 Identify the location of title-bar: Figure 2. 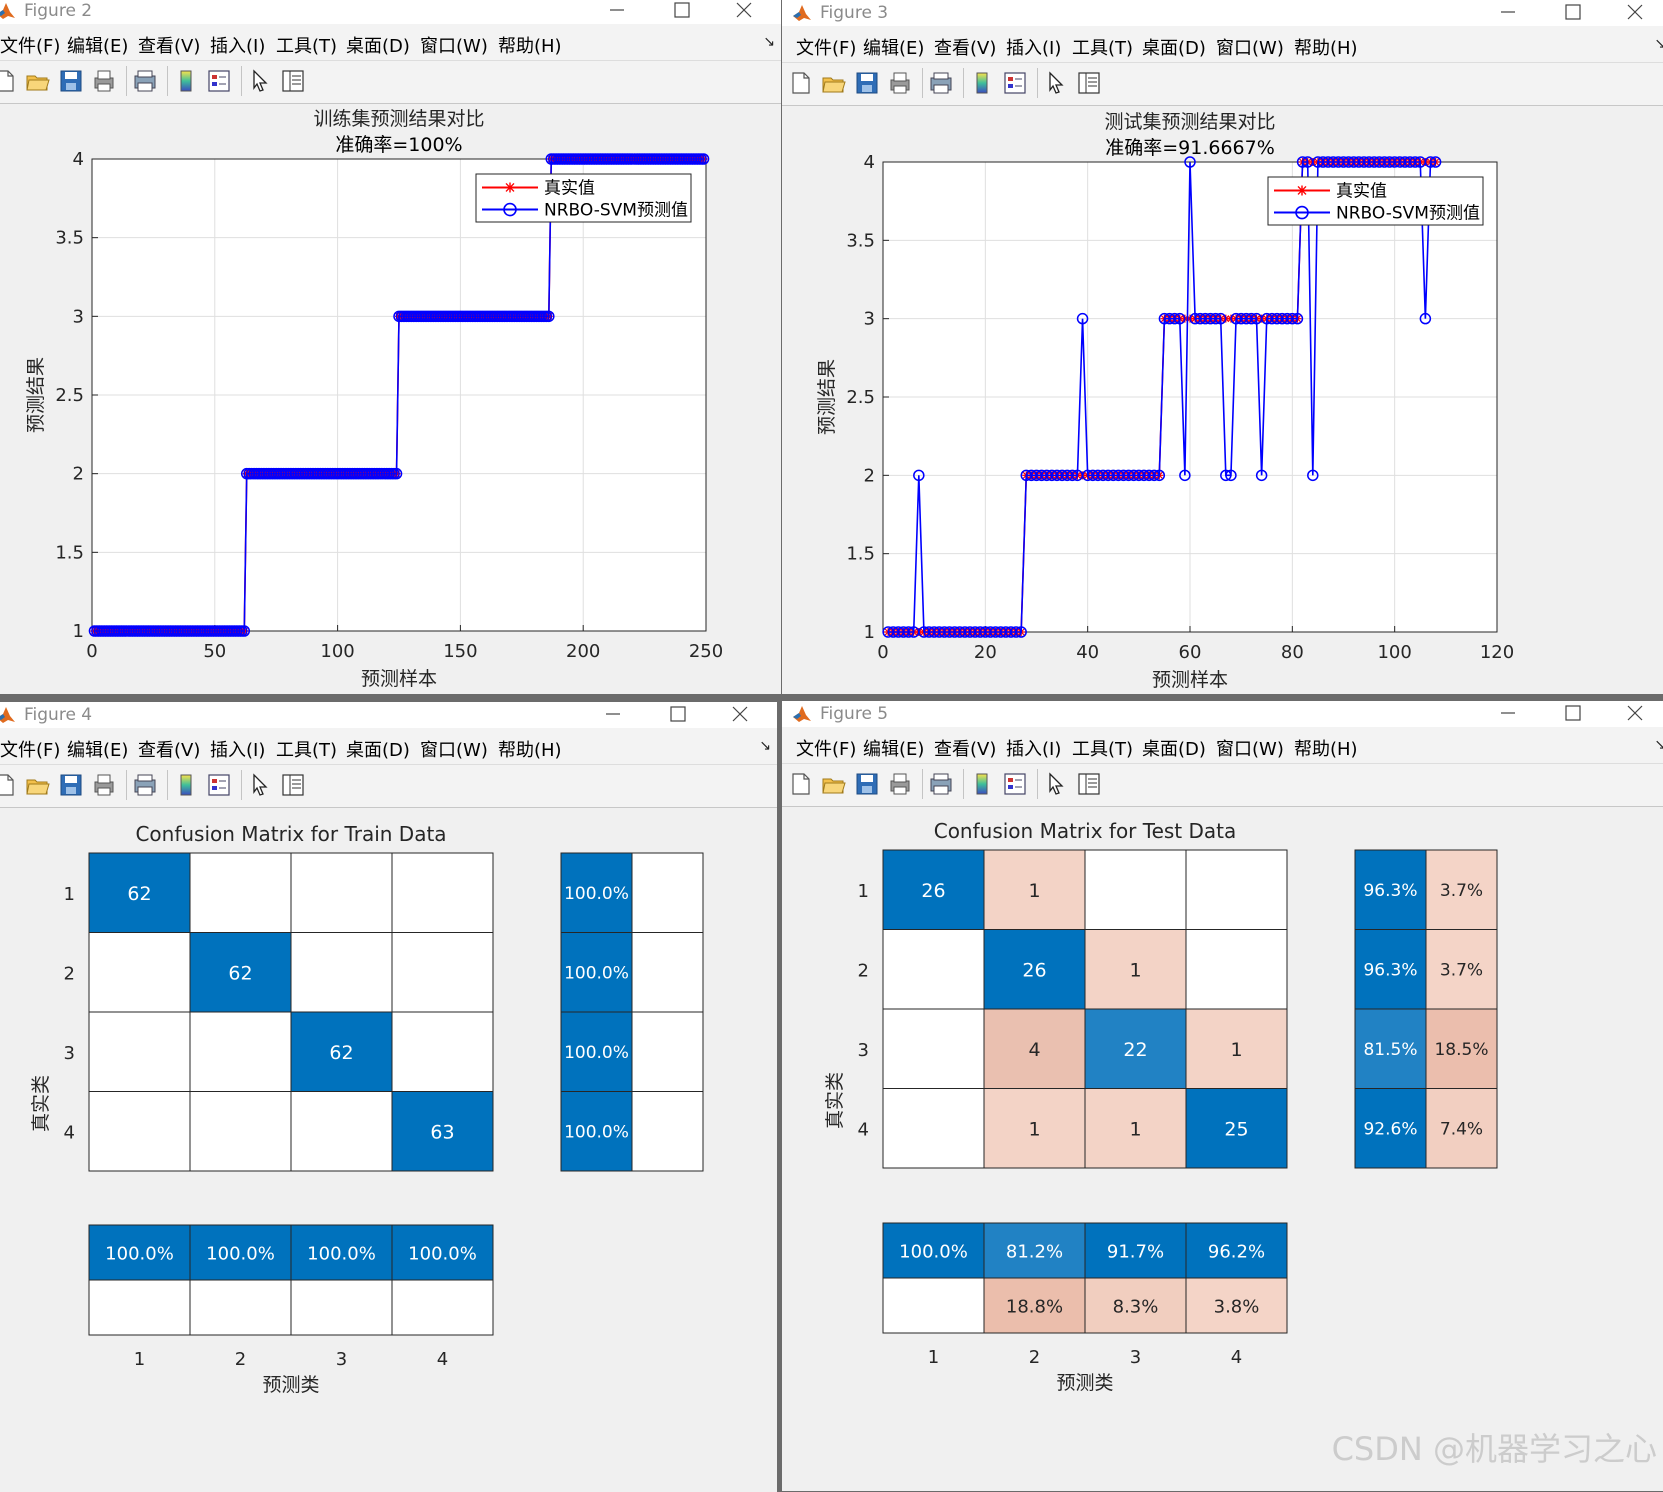
(390, 12).